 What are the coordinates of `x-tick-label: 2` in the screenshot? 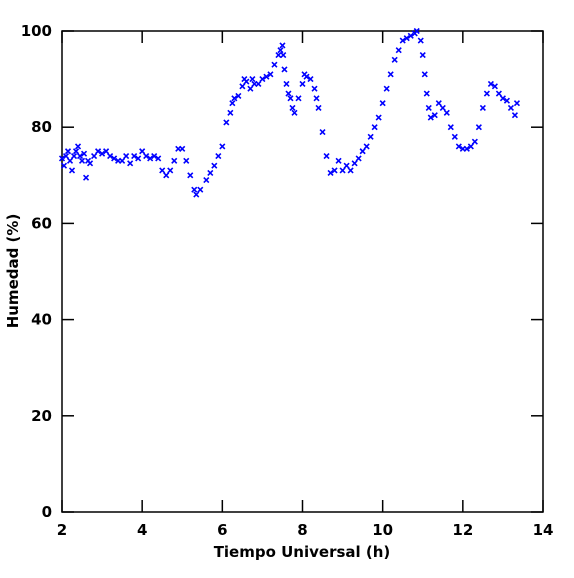 It's located at (62, 530).